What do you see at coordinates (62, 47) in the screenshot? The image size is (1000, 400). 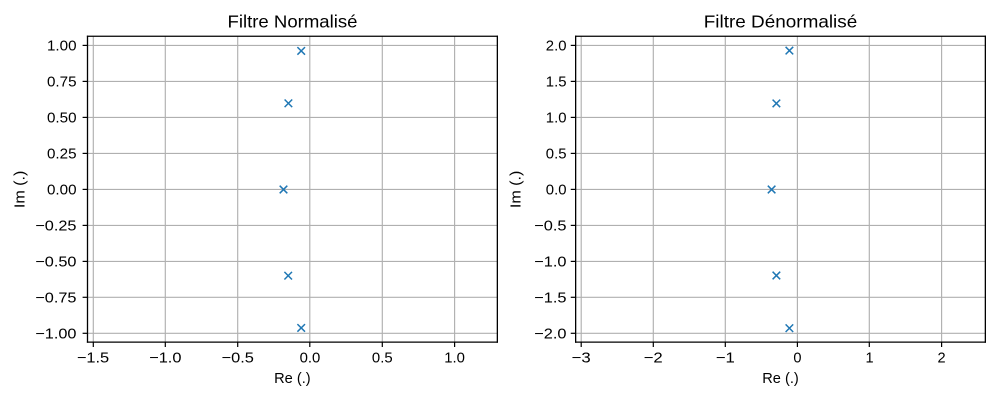 I see `svg-text: 1.00` at bounding box center [62, 47].